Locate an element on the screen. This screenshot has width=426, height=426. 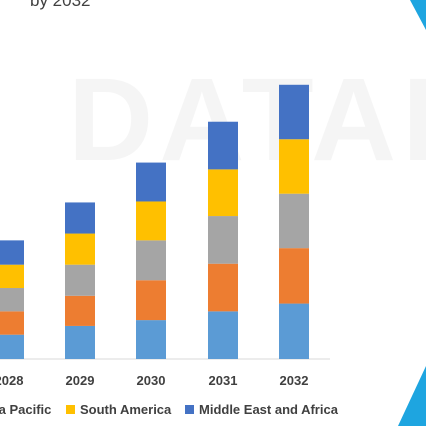
bar-segment-2028-s2 is located at coordinates (12, 300).